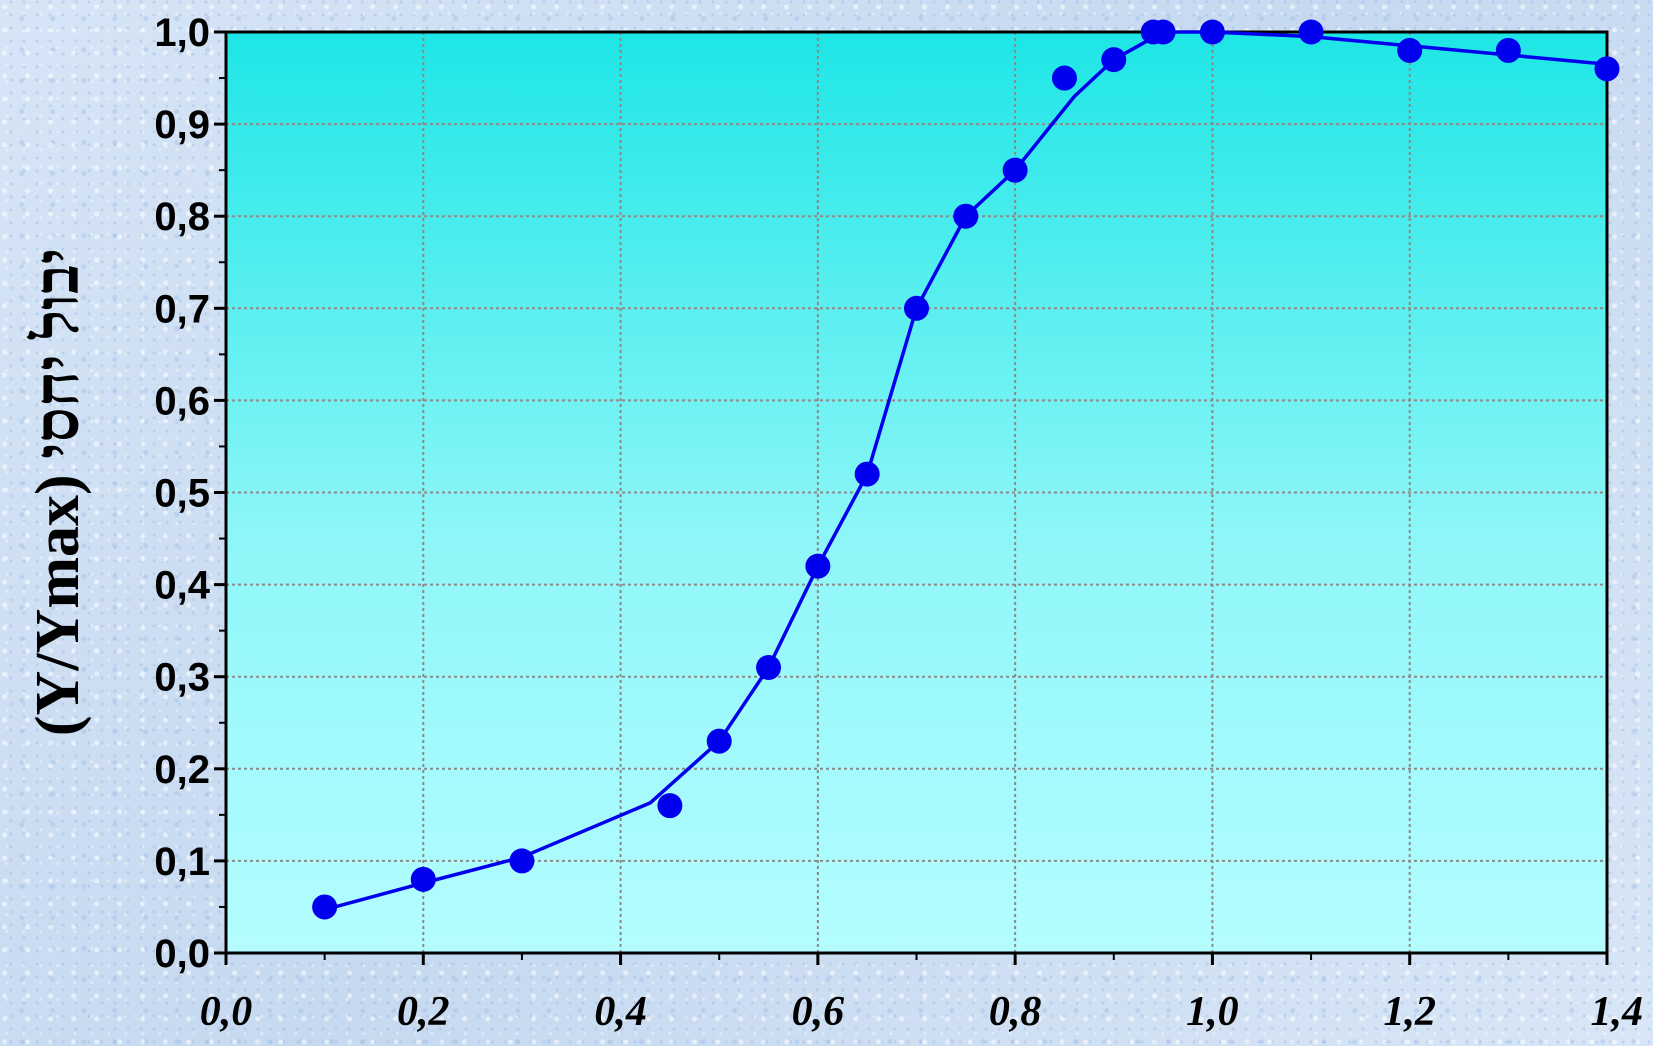  Describe the element at coordinates (182, 401) in the screenshot. I see `y-tick-label: 0,6` at that location.